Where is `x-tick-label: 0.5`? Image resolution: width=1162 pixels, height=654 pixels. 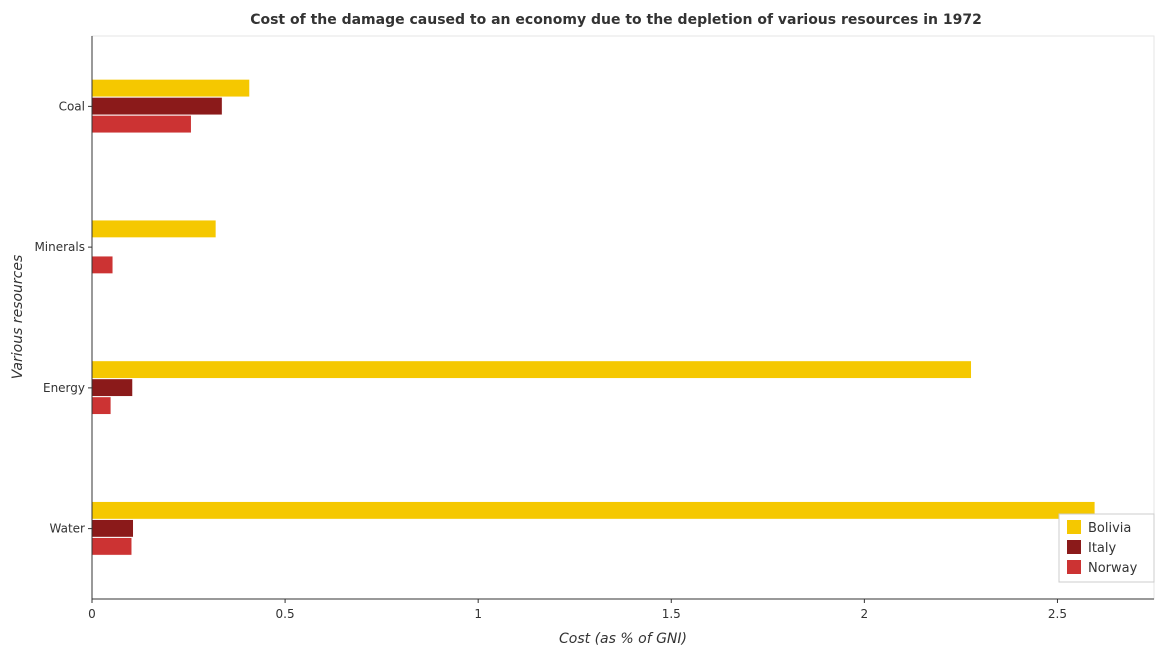 x-tick-label: 0.5 is located at coordinates (285, 614).